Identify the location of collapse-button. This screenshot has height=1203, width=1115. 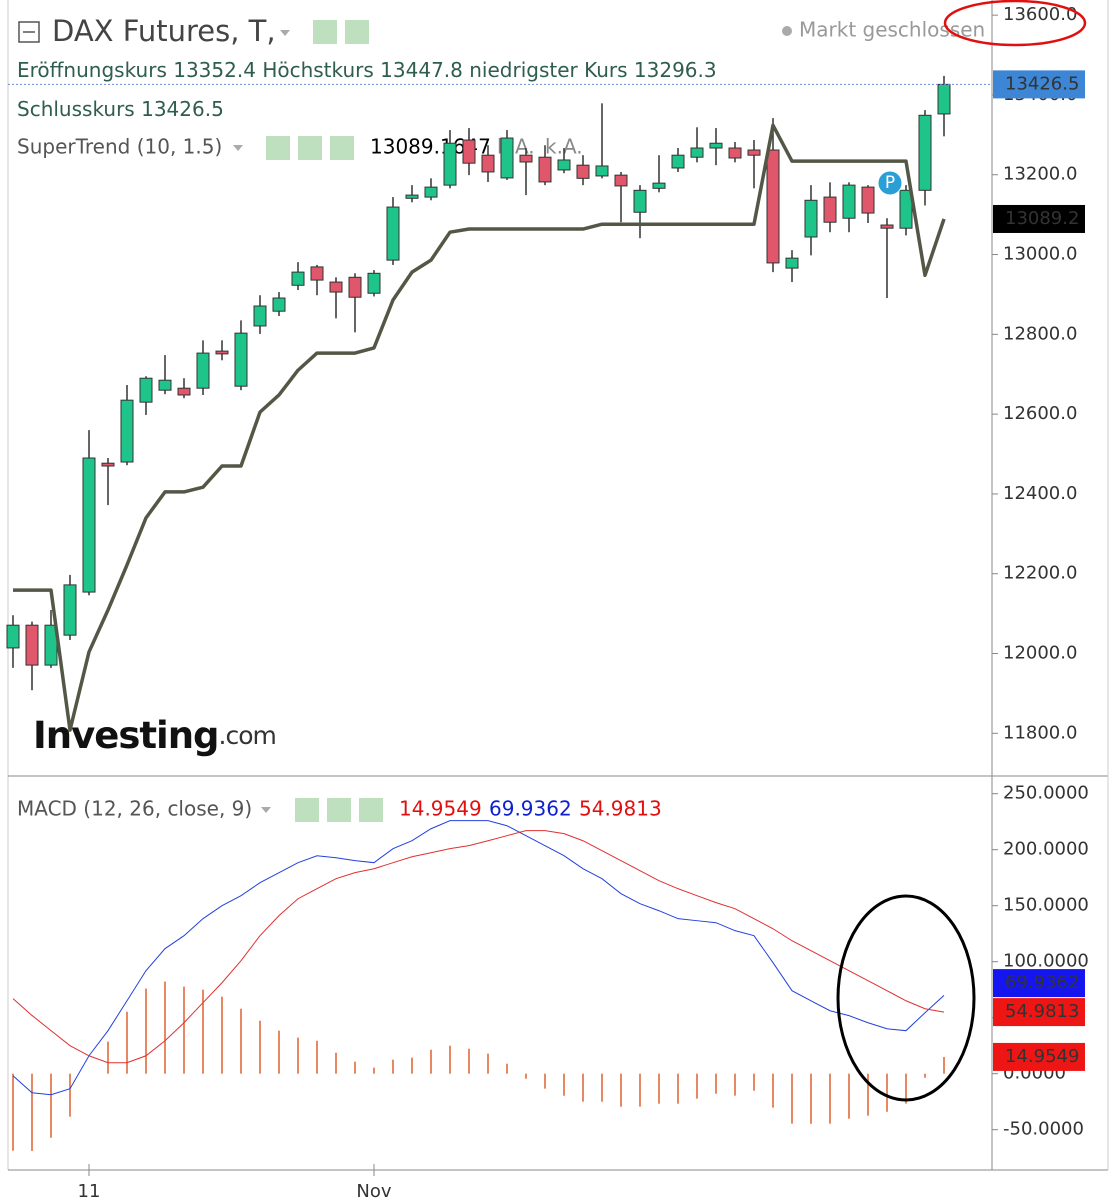
(29, 32).